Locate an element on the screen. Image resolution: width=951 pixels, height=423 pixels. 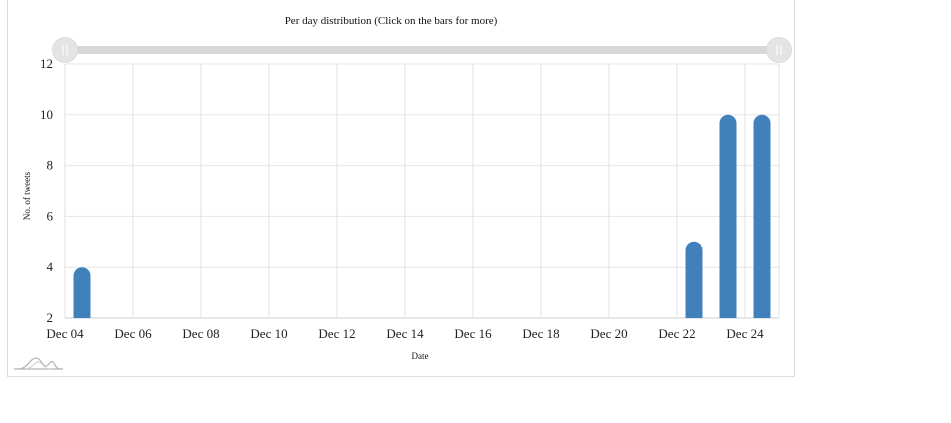
y-axis-title: No. of tweets is located at coordinates (27, 195).